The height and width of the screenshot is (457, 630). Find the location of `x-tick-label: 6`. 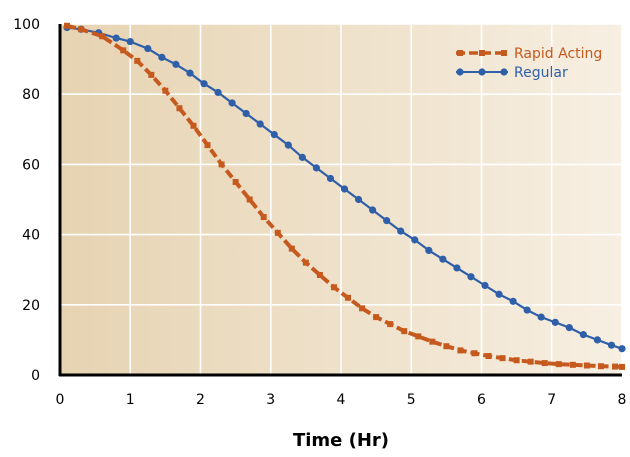

x-tick-label: 6 is located at coordinates (481, 400).